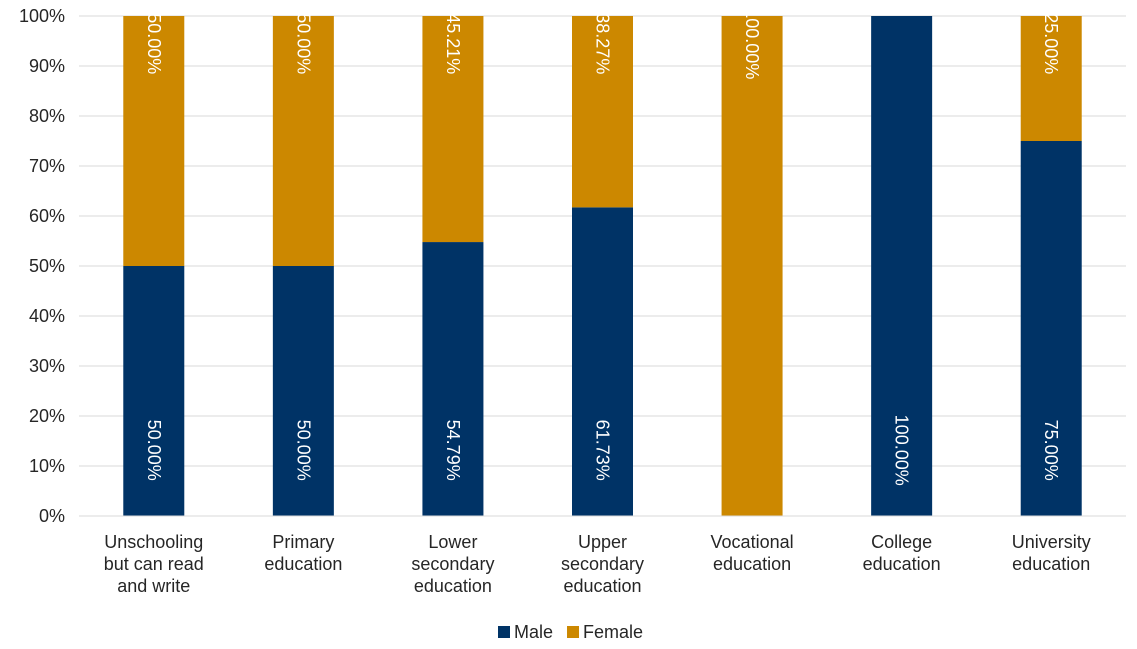  Describe the element at coordinates (47, 316) in the screenshot. I see `y-tick-label: 40%` at that location.